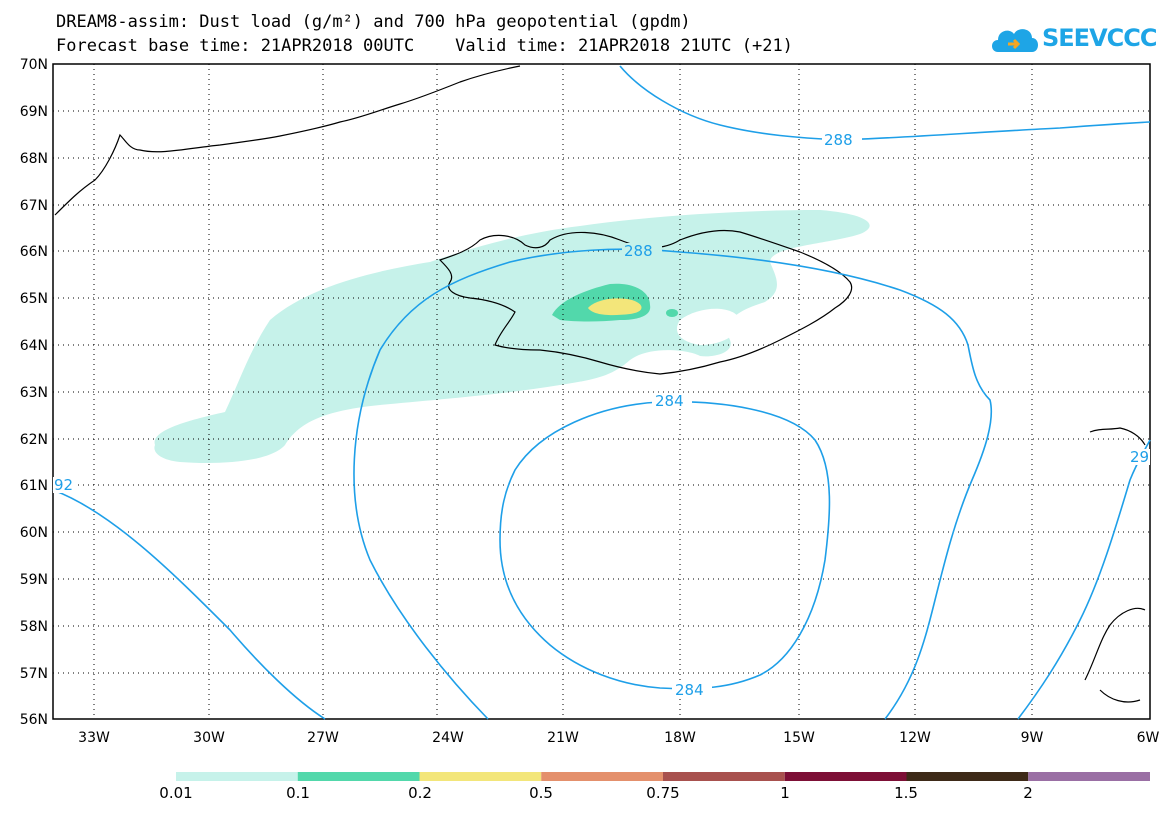 This screenshot has height=815, width=1175. I want to click on colorbar-label: 2, so click(1028, 793).